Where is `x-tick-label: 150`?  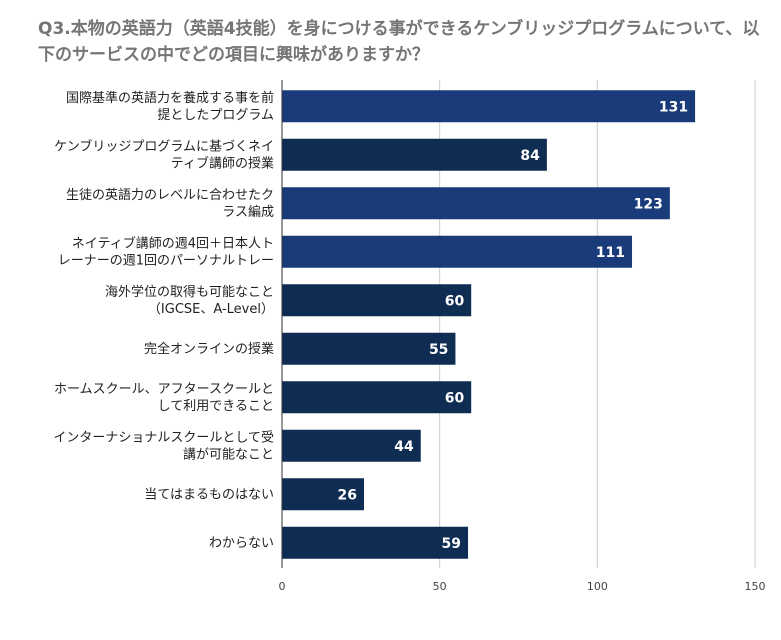
x-tick-label: 150 is located at coordinates (755, 586).